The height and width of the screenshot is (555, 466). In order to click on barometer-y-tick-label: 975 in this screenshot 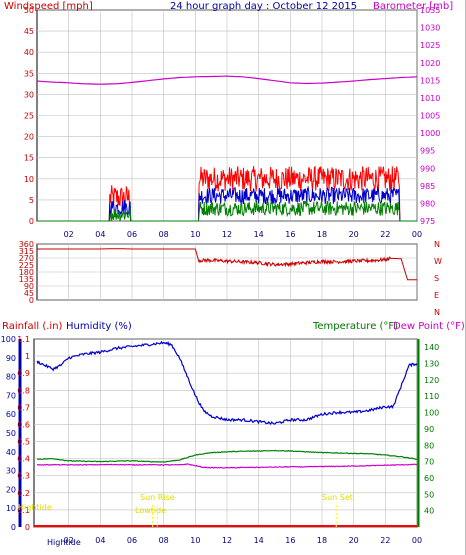, I will do `click(427, 221)`.